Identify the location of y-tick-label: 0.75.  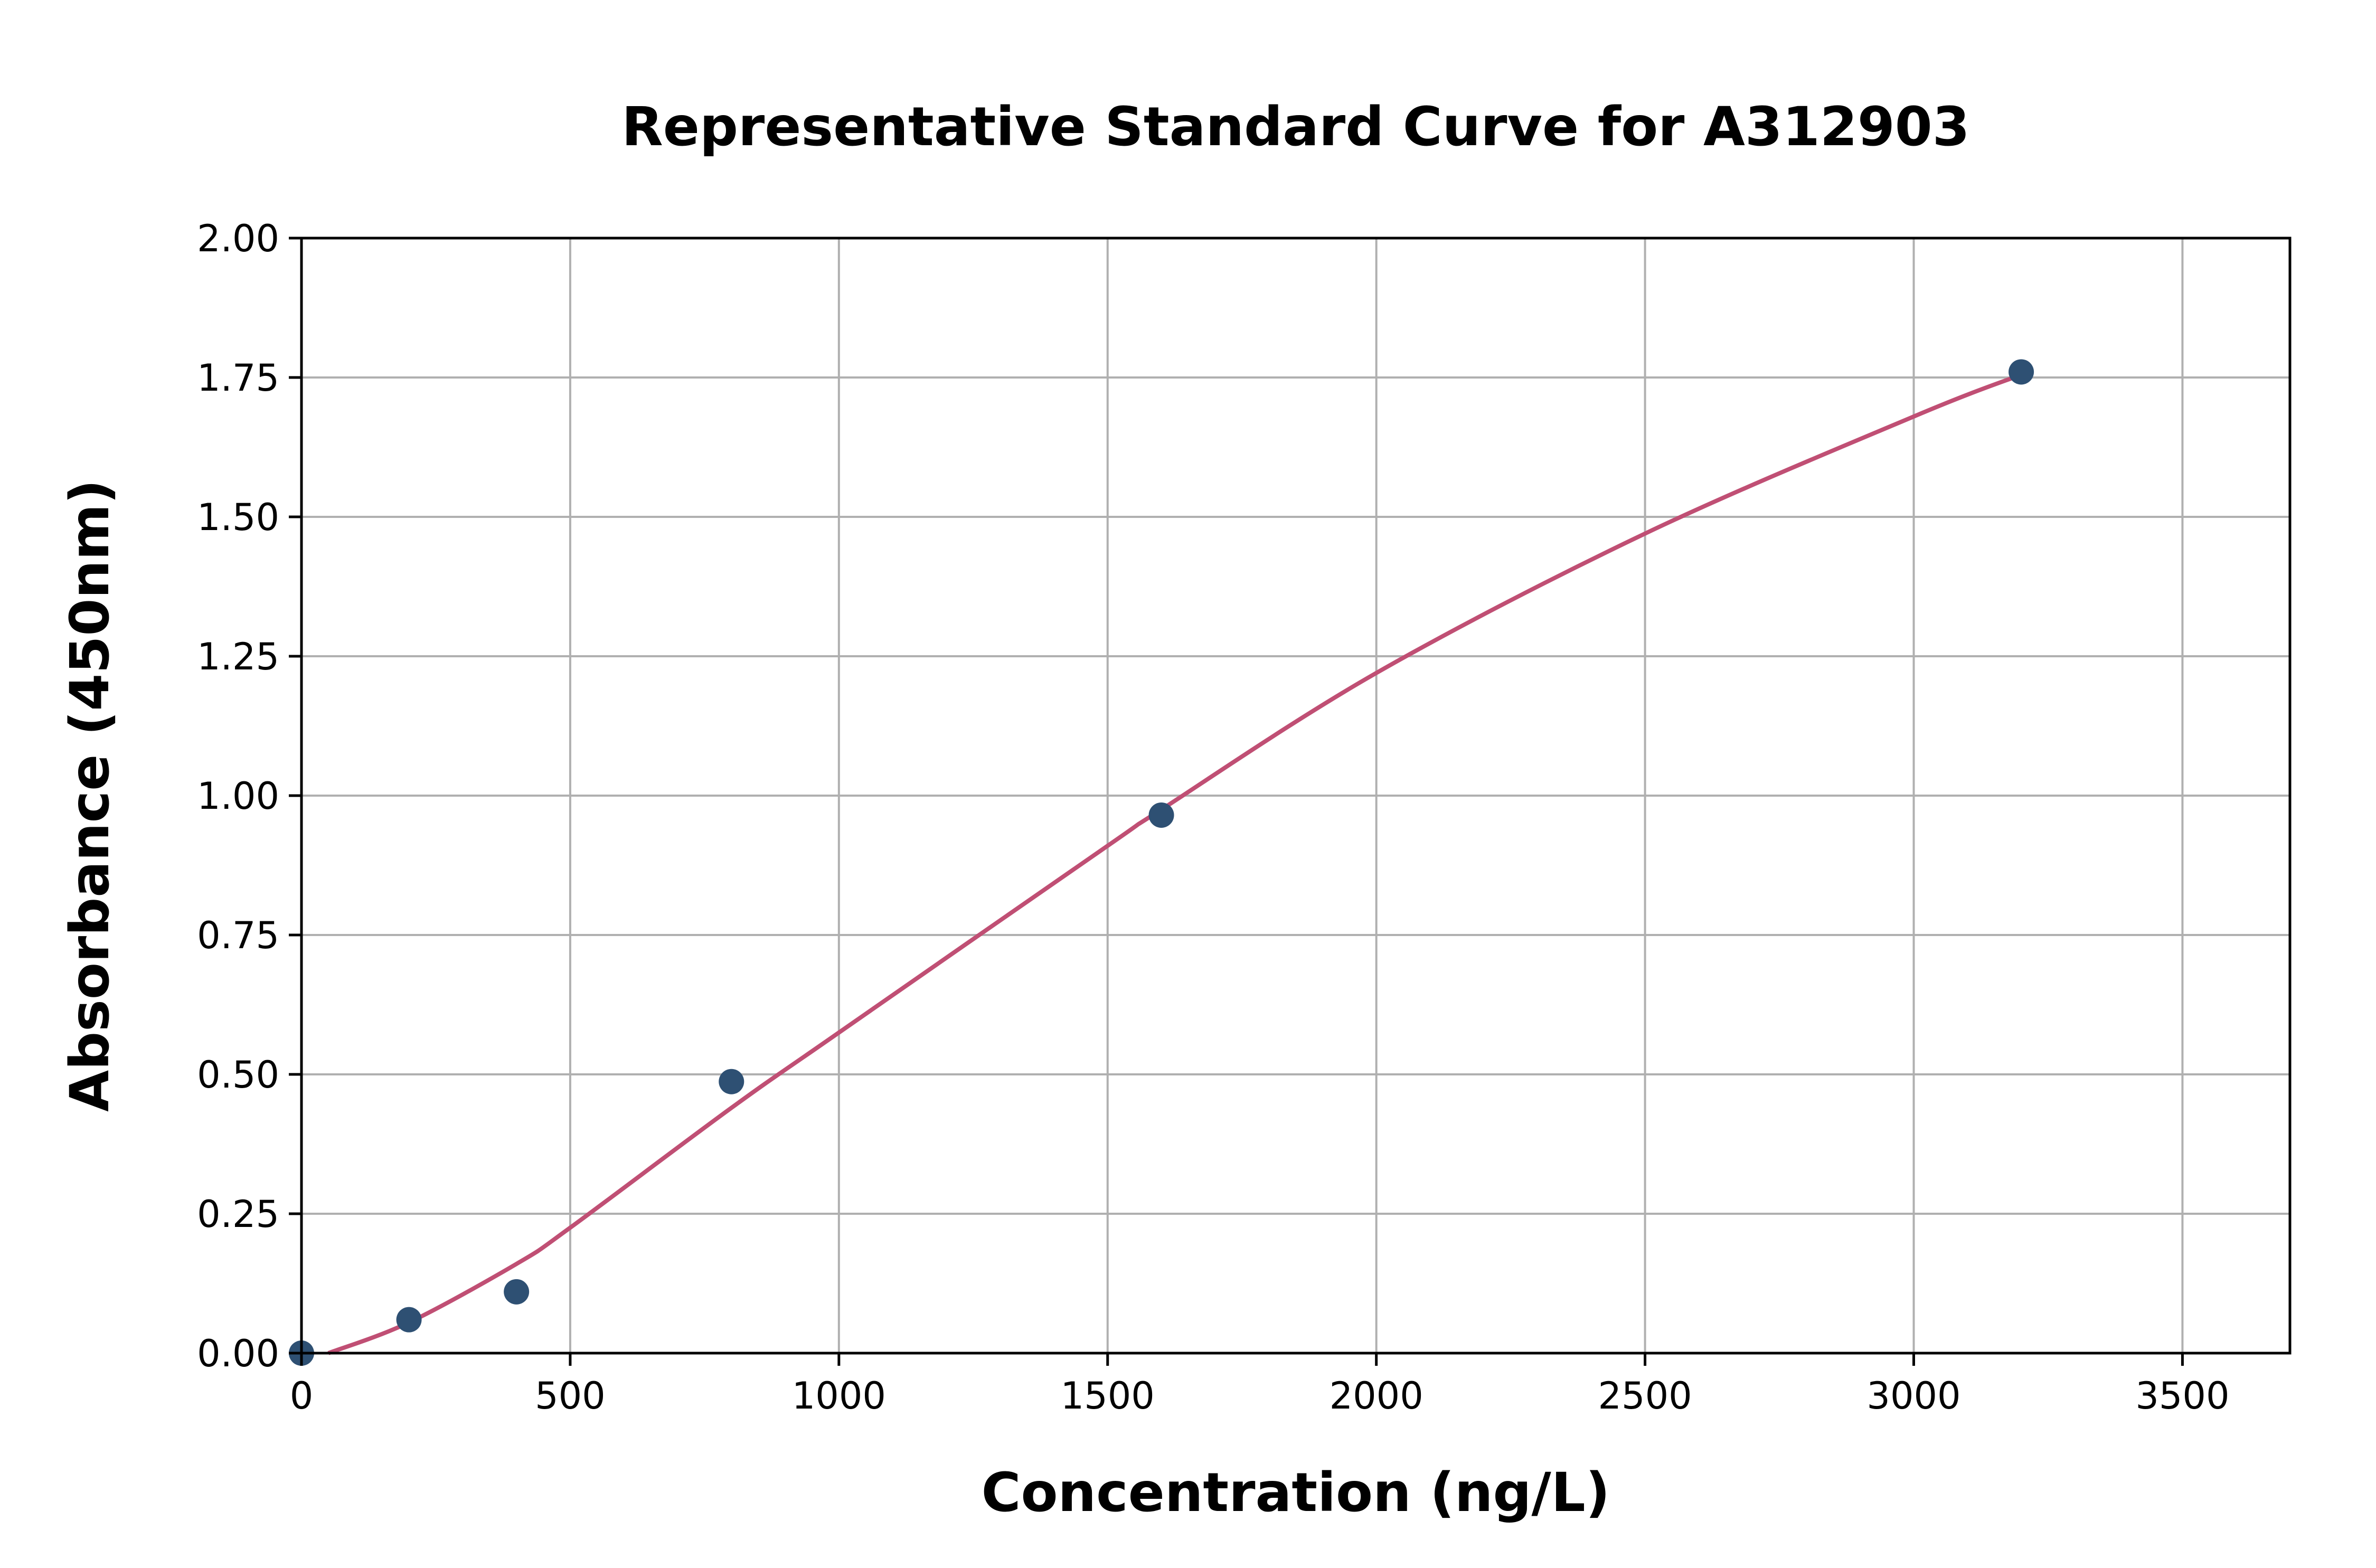
(238, 936).